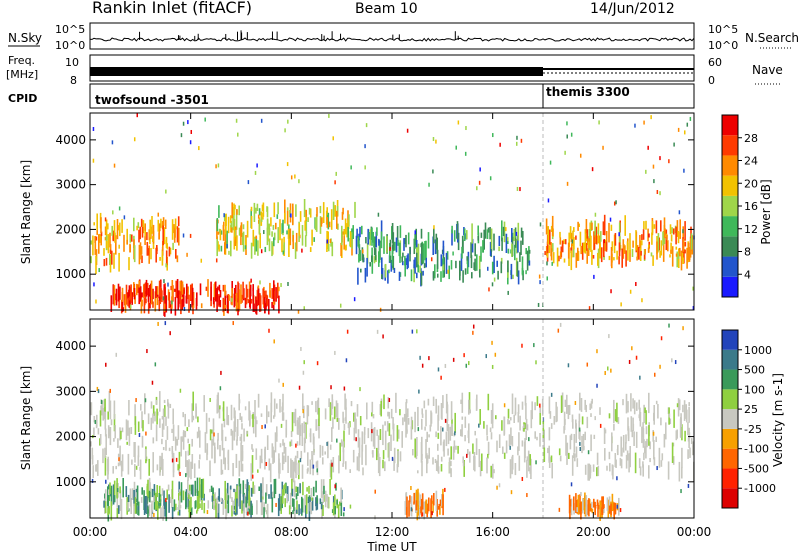 The image size is (800, 554). I want to click on noise-panel: N.Sky 10^5 10^0 10^5 10^0 N.Search, so click(403, 37).